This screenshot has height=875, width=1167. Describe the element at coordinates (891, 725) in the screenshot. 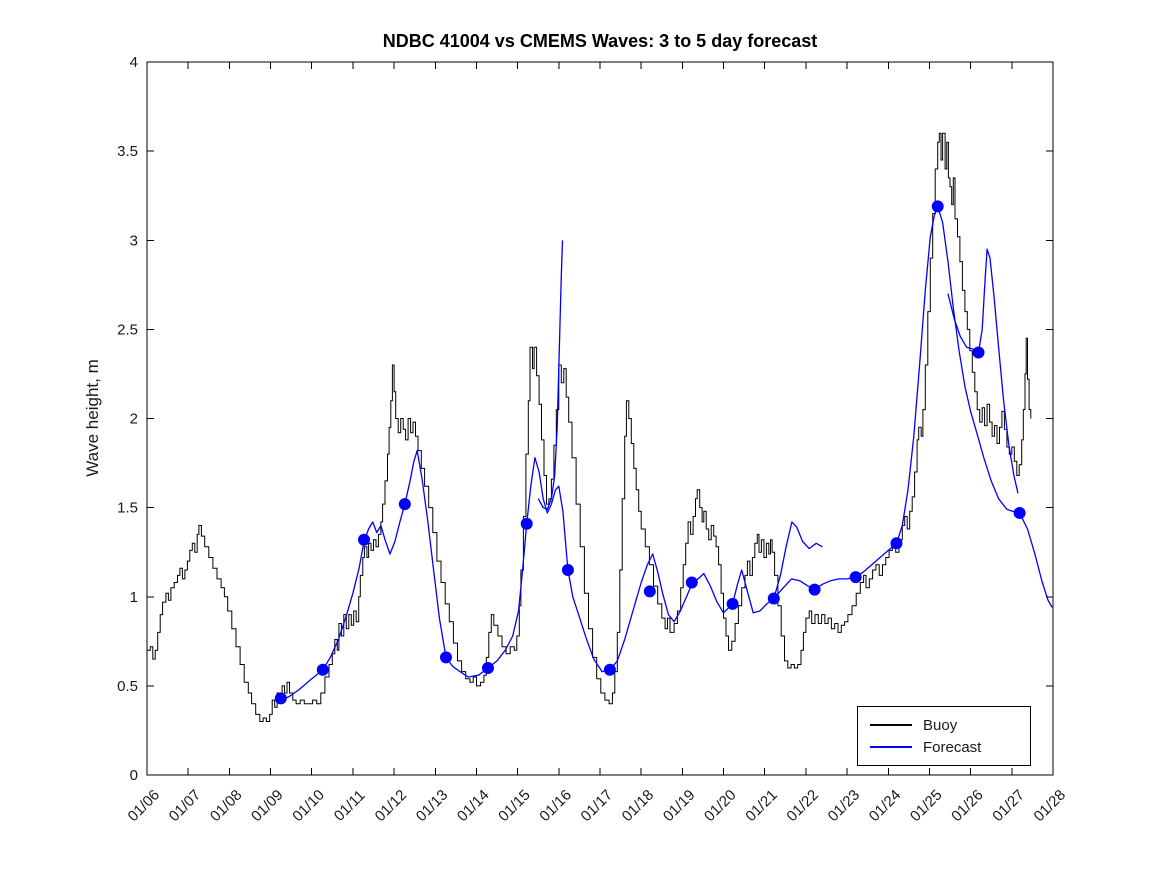

I see `buoy-line-sample` at that location.